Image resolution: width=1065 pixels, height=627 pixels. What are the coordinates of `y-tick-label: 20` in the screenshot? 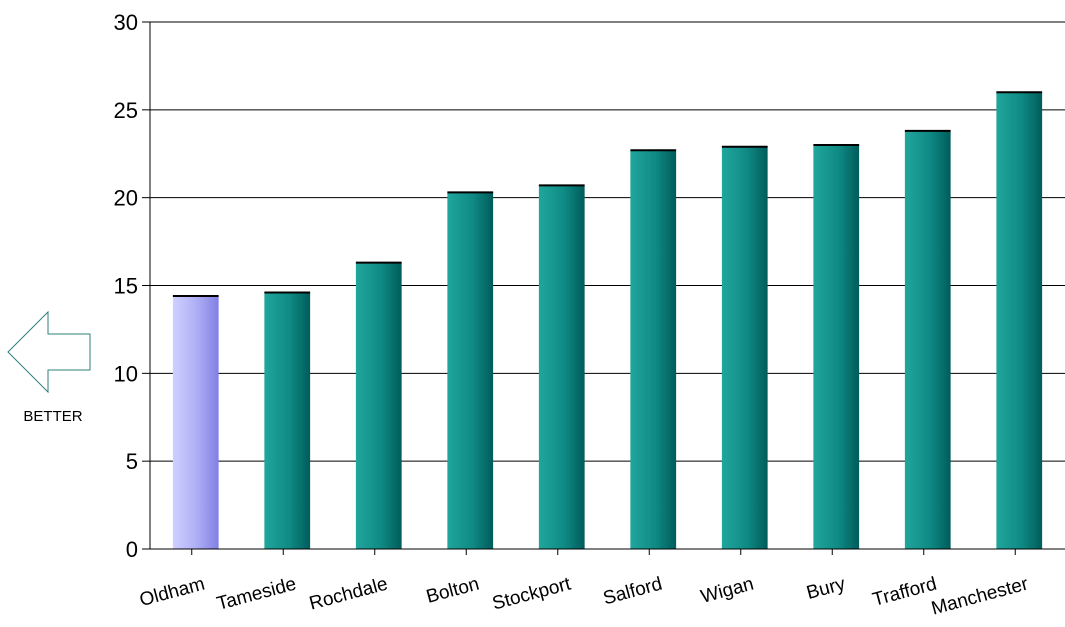 It's located at (126, 198).